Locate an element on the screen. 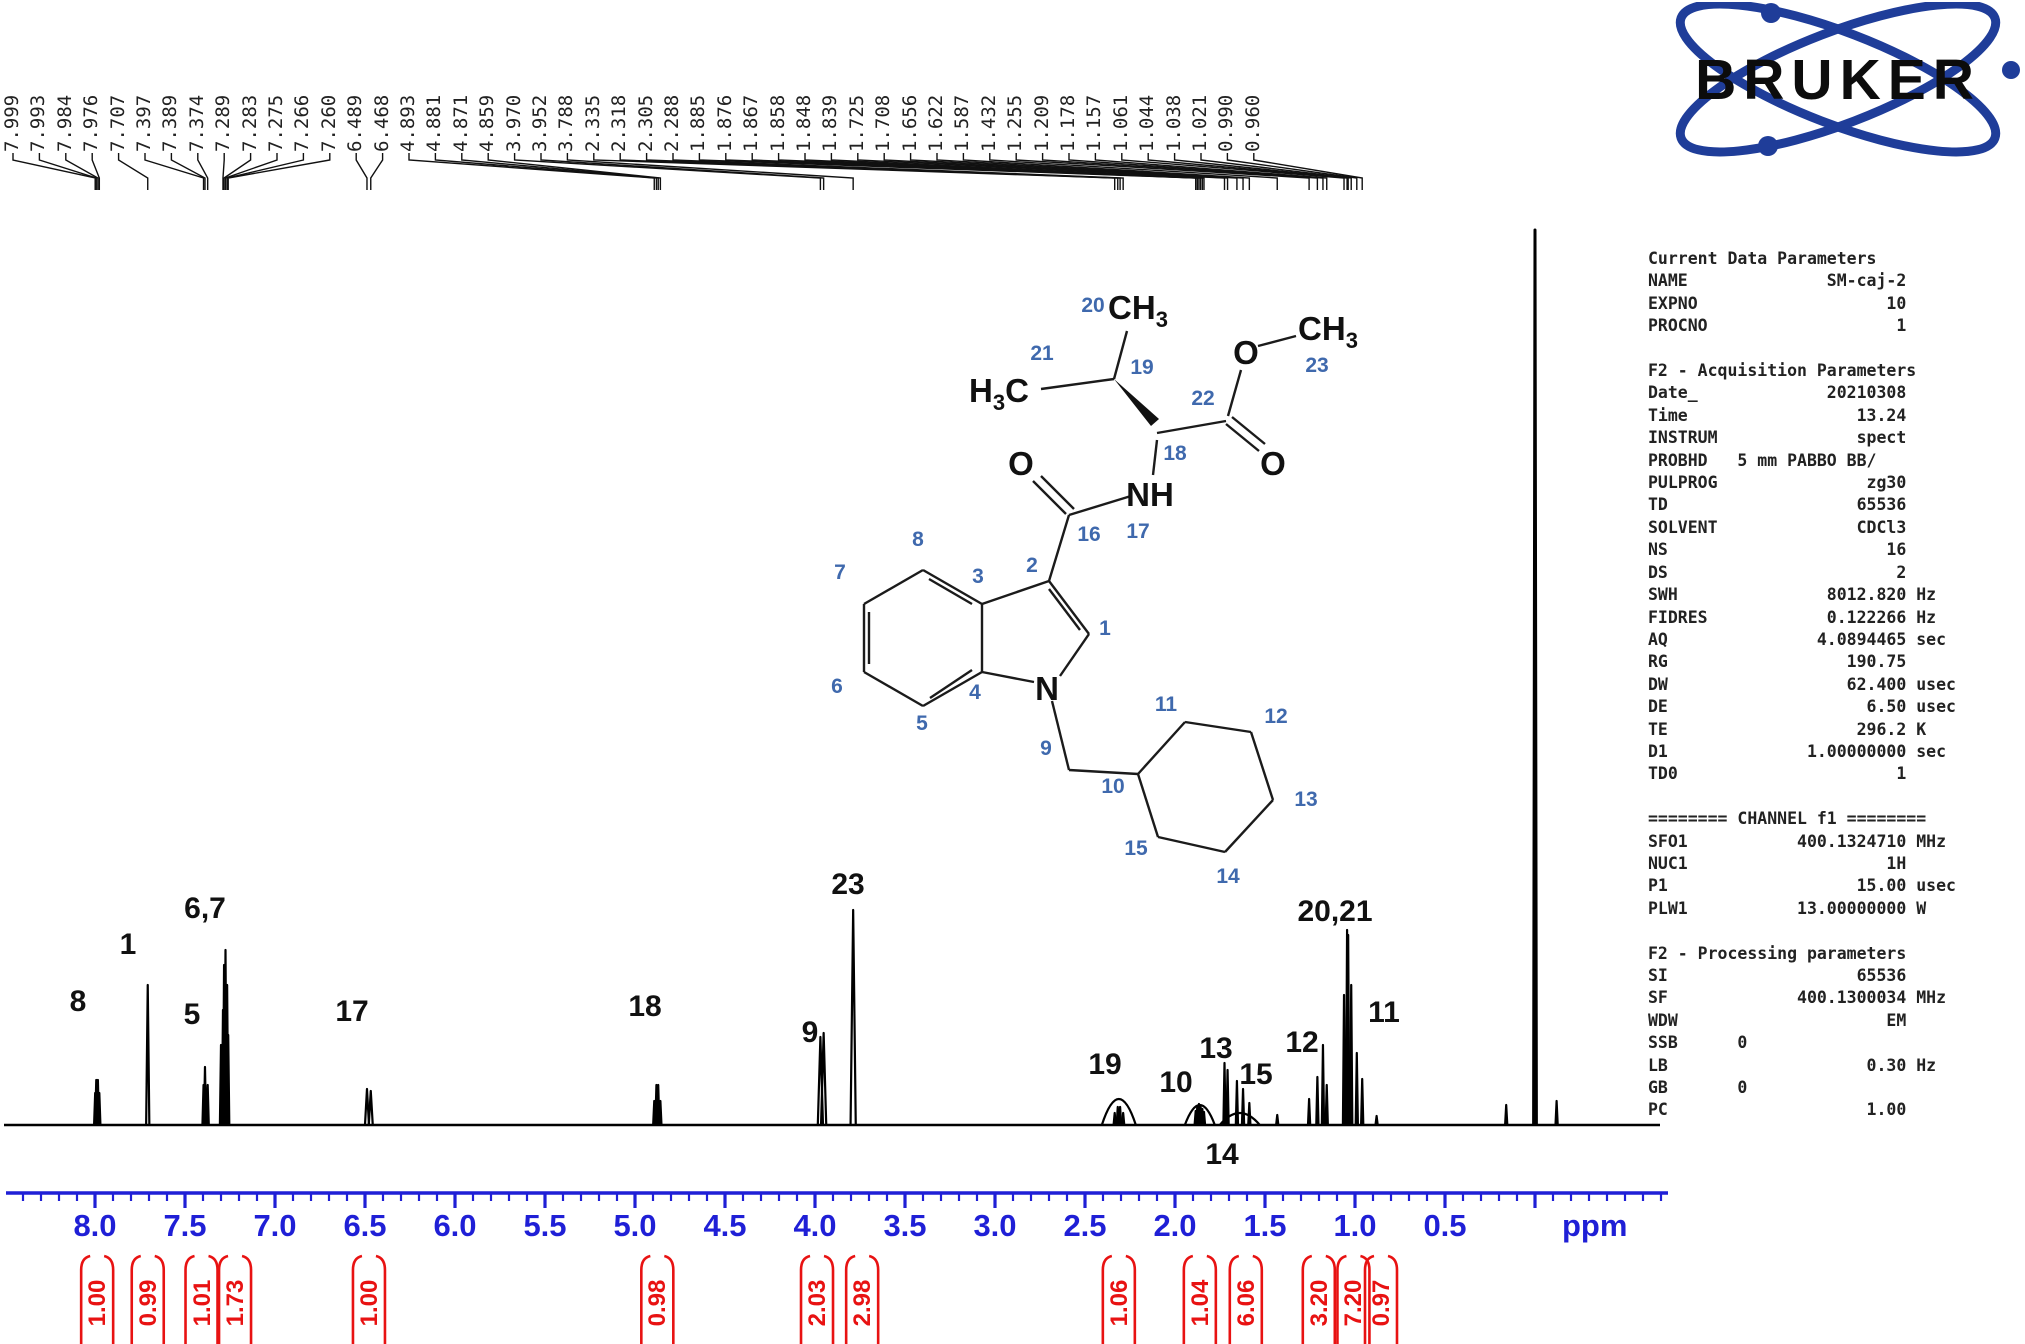  parameter-line: F2 - Acquisition Parameters is located at coordinates (1782, 371).